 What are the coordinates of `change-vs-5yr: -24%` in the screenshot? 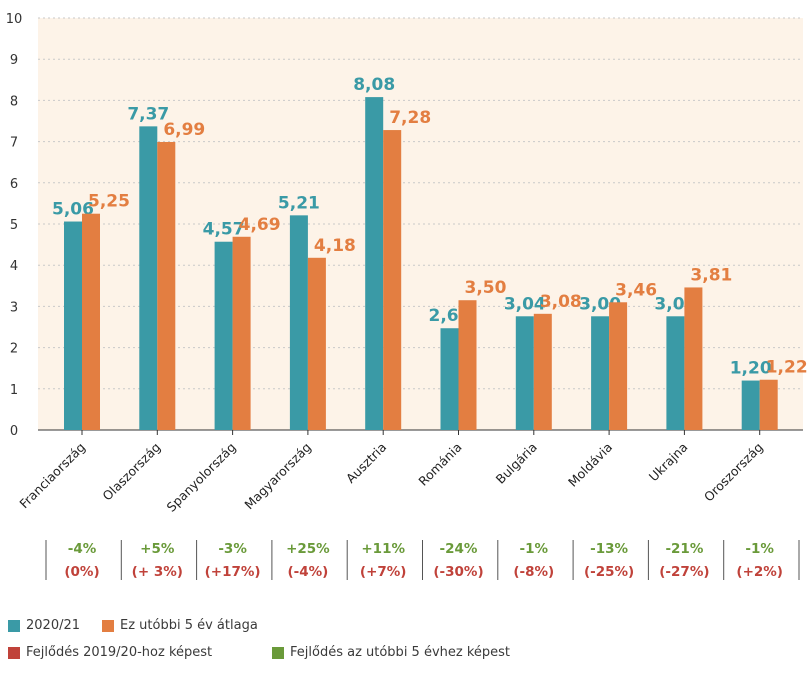 It's located at (459, 549).